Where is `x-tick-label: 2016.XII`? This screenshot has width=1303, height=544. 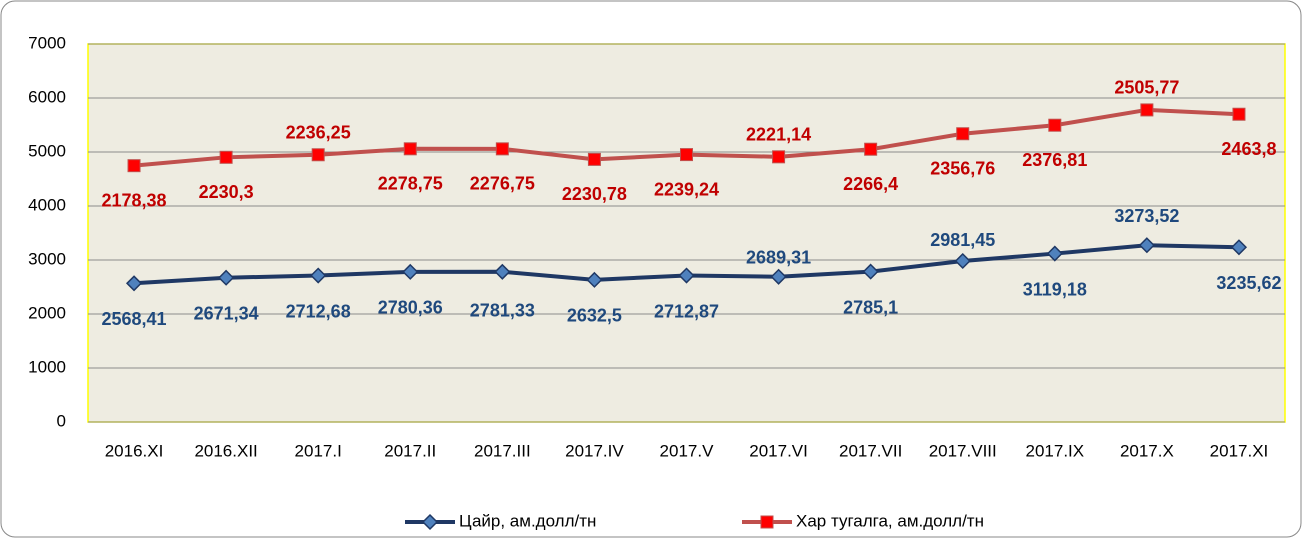 x-tick-label: 2016.XII is located at coordinates (225, 450).